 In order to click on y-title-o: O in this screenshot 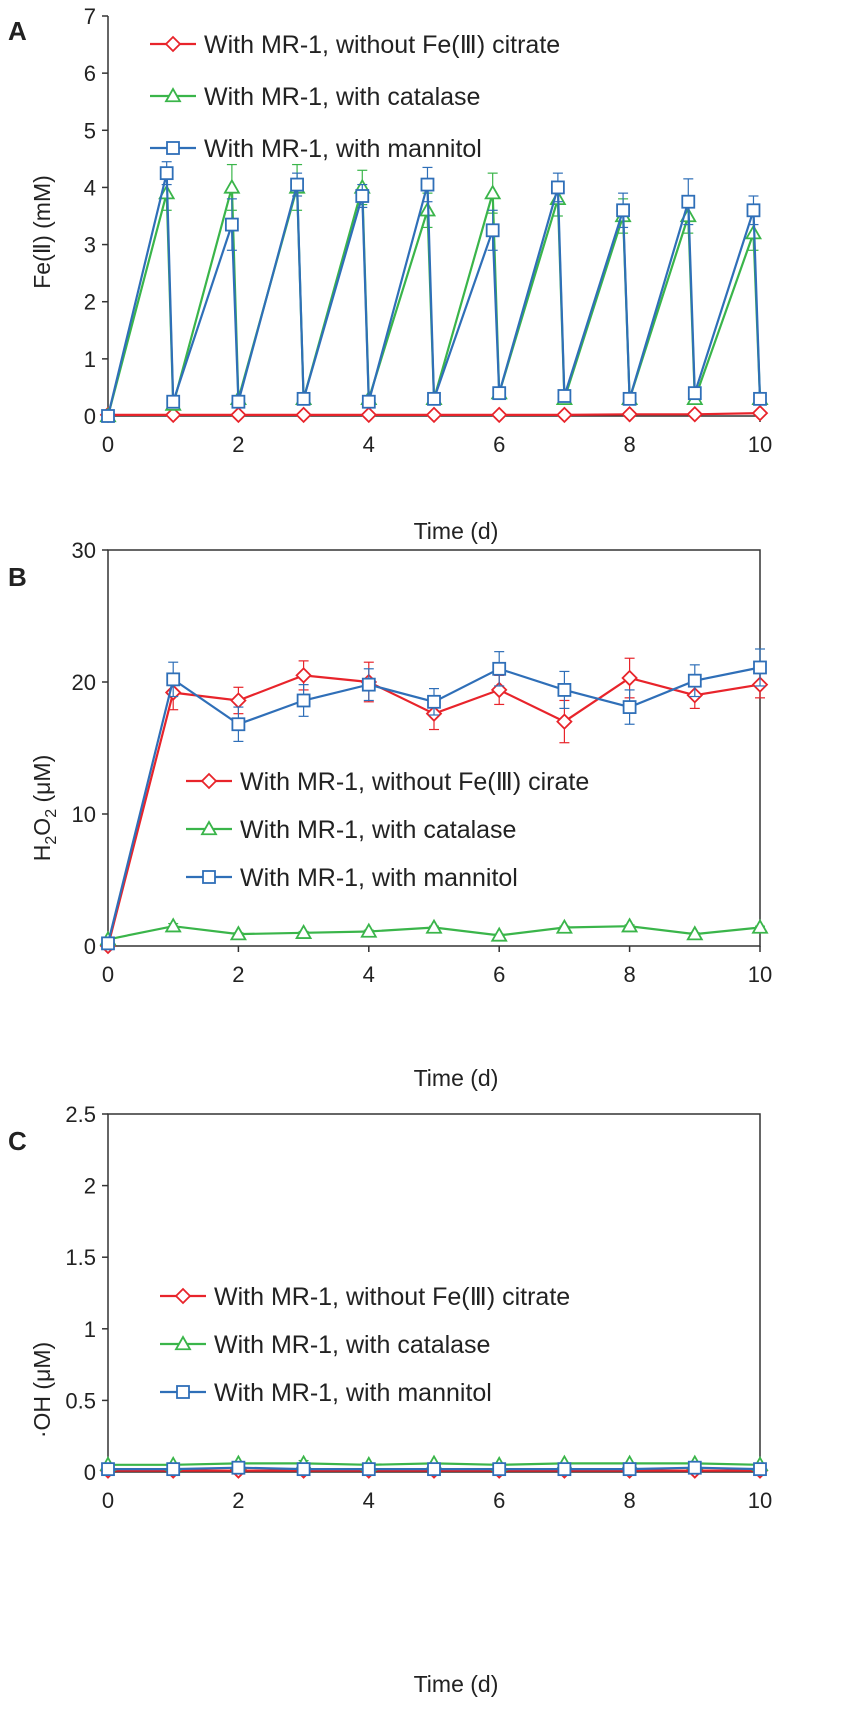, I will do `click(42, 827)`.